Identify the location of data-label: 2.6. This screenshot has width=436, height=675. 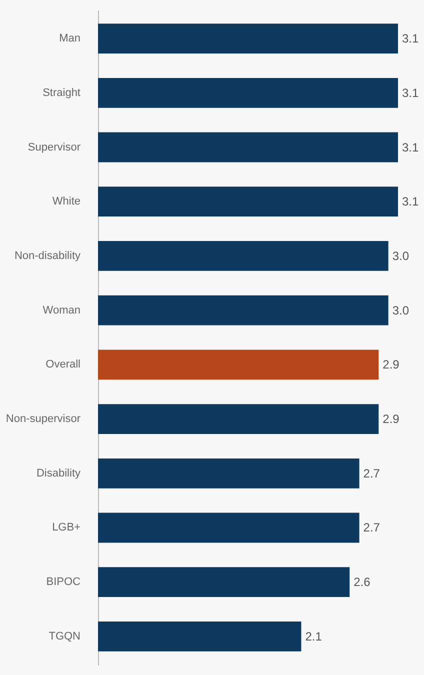
(362, 582).